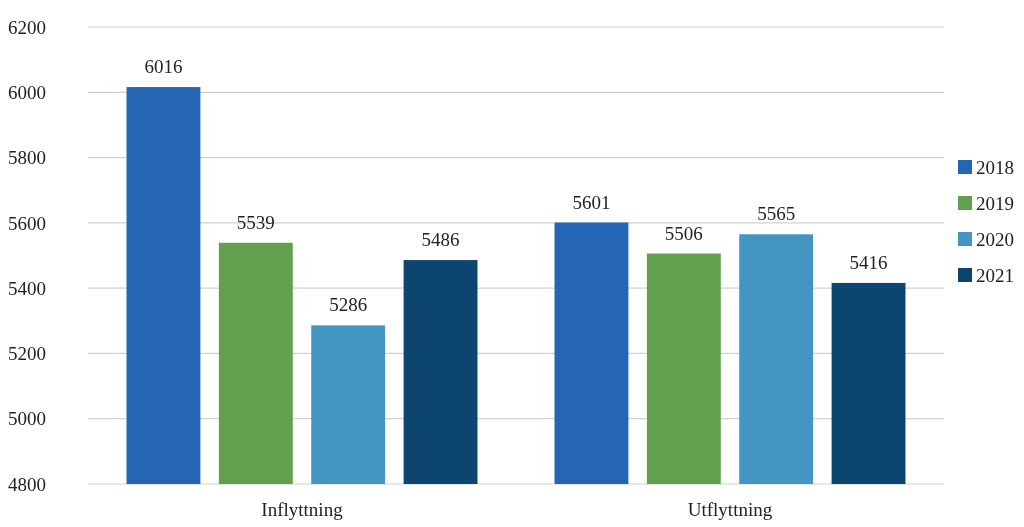  Describe the element at coordinates (995, 203) in the screenshot. I see `legend-label: 2019` at that location.